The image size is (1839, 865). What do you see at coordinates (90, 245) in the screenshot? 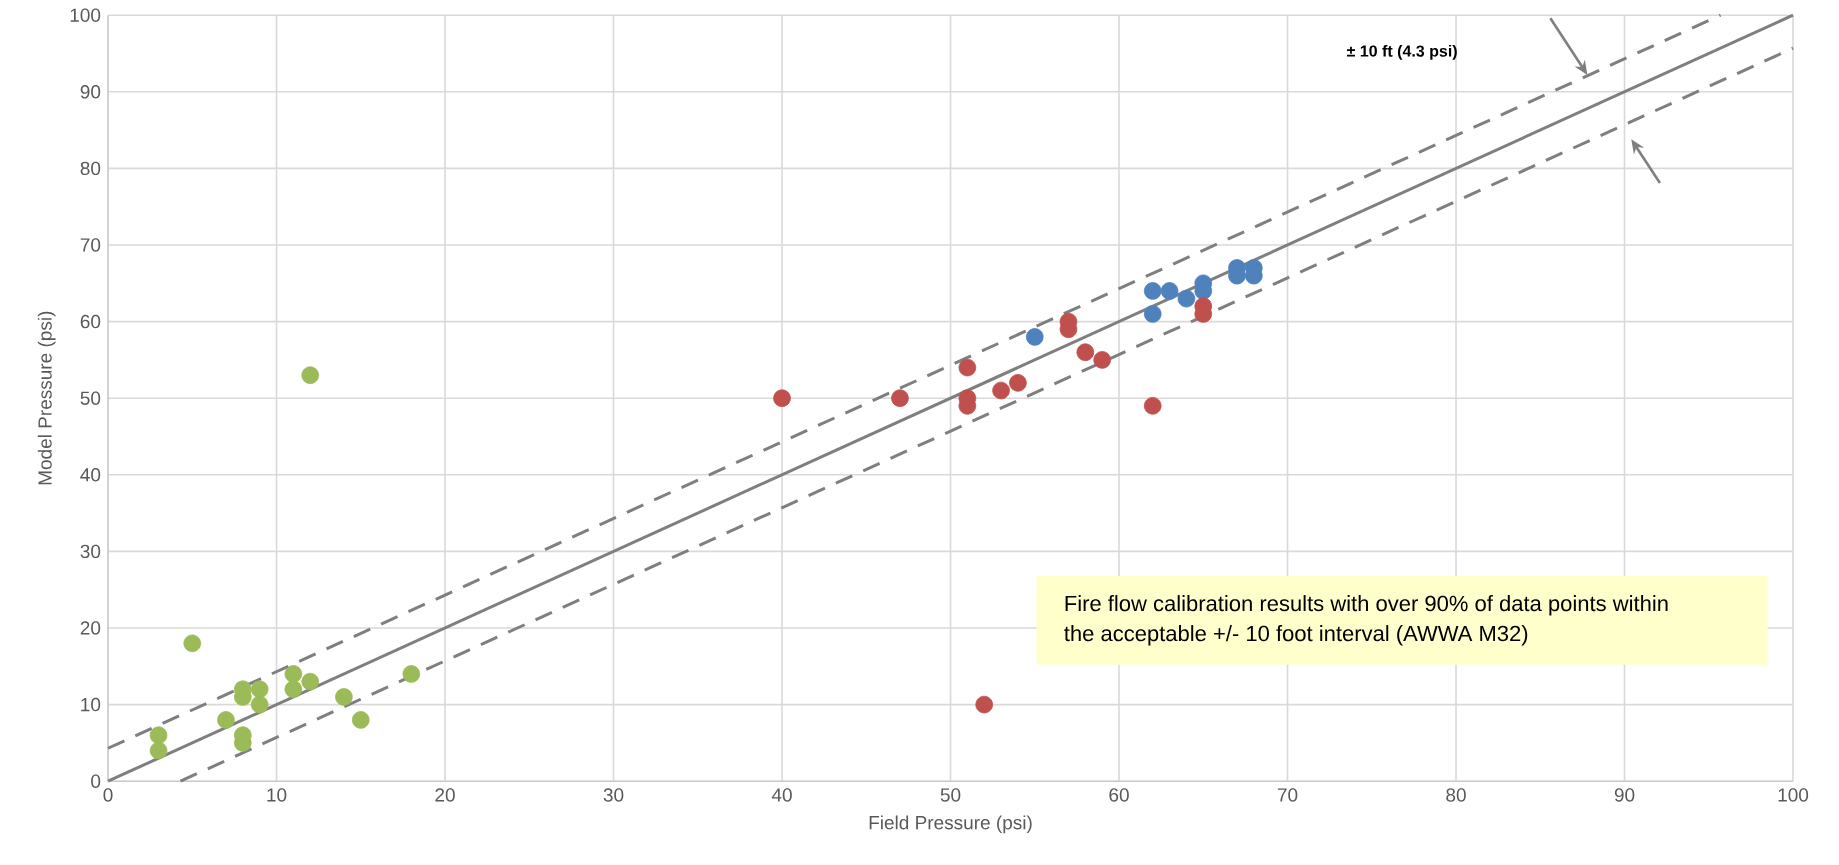
I see `y-tick-label: 70` at bounding box center [90, 245].